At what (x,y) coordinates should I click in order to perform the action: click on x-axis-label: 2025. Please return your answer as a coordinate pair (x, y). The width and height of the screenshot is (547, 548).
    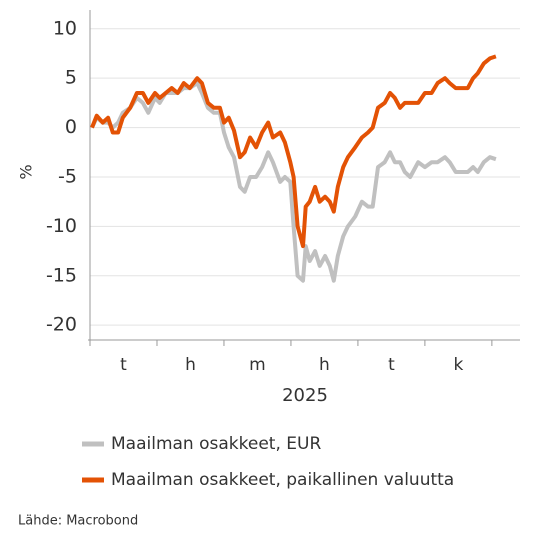
    Looking at the image, I should click on (305, 395).